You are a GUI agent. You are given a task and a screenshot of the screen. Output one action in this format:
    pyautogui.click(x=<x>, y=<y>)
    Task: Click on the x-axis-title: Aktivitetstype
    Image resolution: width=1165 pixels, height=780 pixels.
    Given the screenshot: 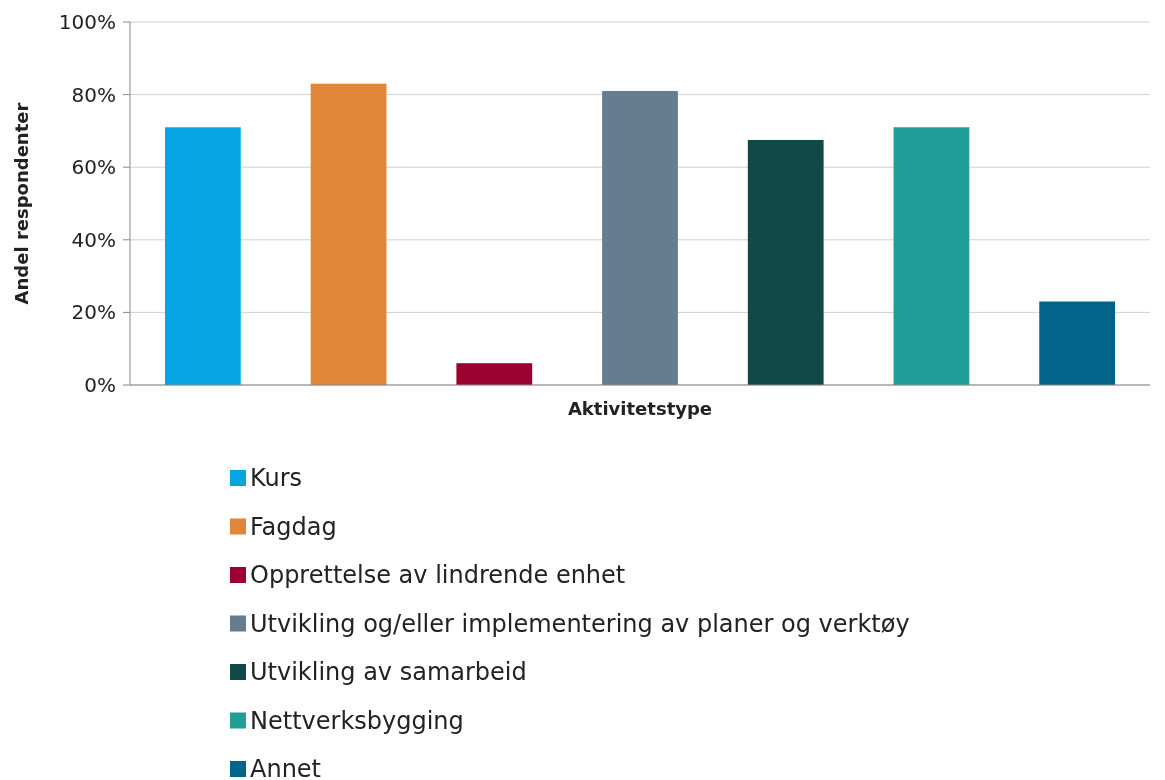 What is the action you would take?
    pyautogui.click(x=640, y=408)
    